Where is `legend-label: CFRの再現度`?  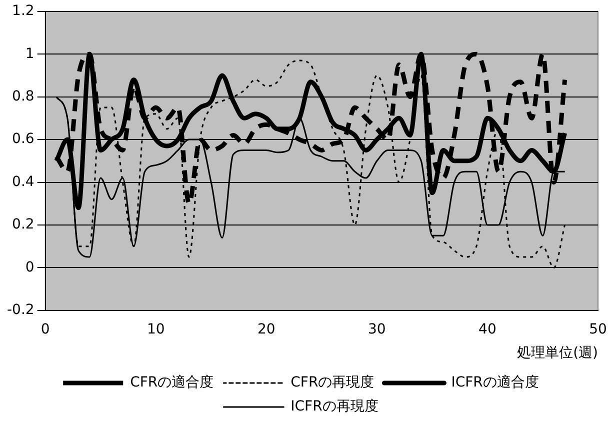
legend-label: CFRの再現度 is located at coordinates (332, 382).